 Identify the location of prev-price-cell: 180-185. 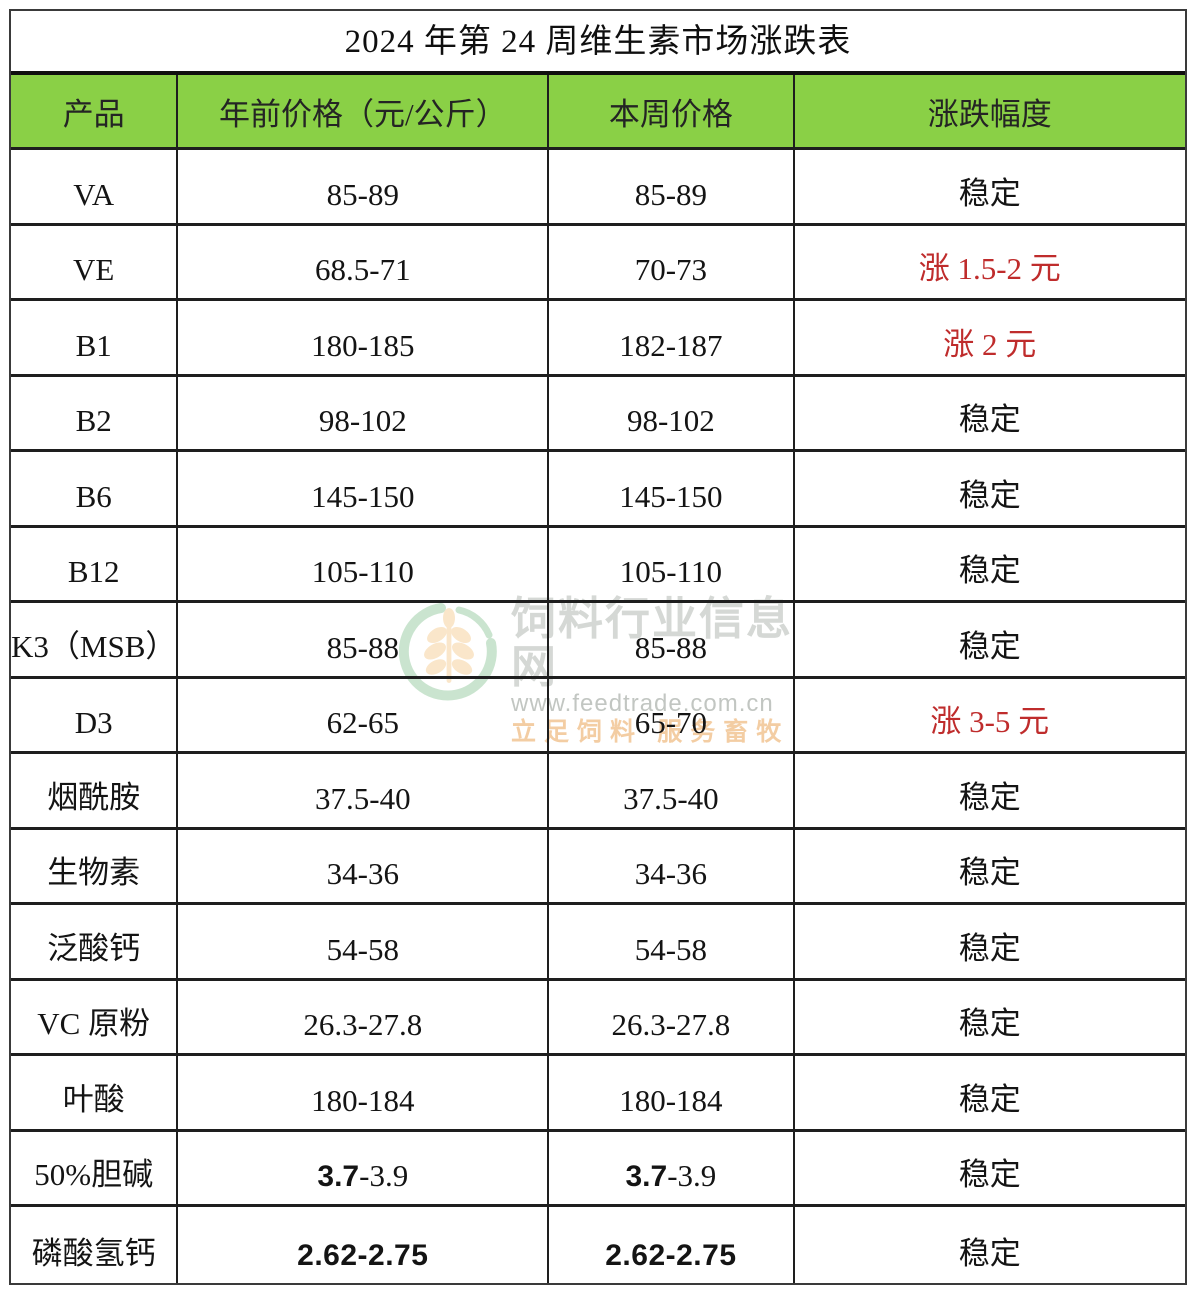
(364, 339).